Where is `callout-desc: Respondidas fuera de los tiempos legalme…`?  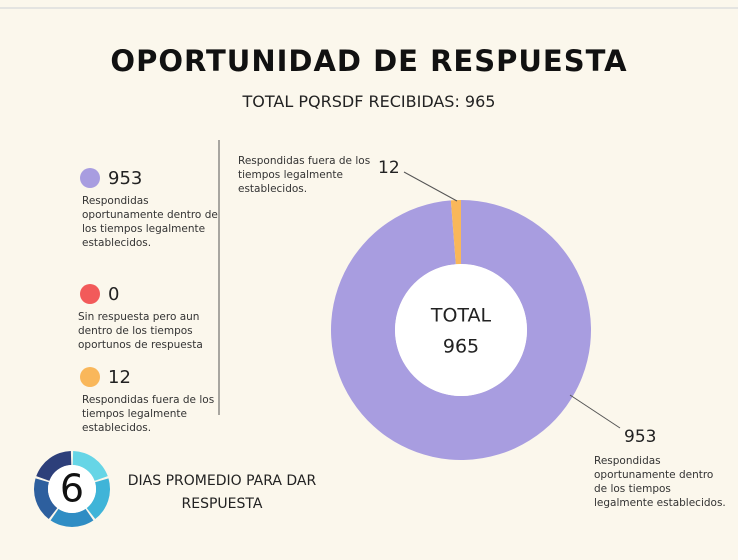 callout-desc: Respondidas fuera de los tiempos legalme… is located at coordinates (304, 175).